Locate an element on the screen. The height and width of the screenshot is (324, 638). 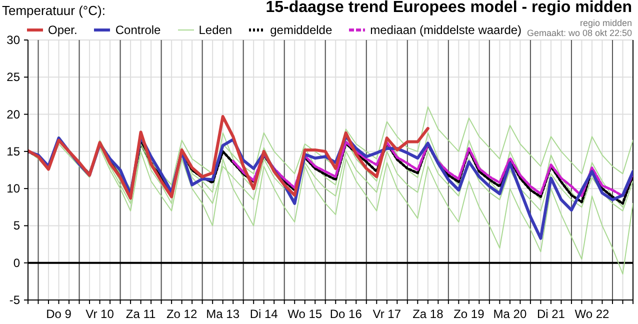
legend-label: gemiddelde is located at coordinates (301, 30).